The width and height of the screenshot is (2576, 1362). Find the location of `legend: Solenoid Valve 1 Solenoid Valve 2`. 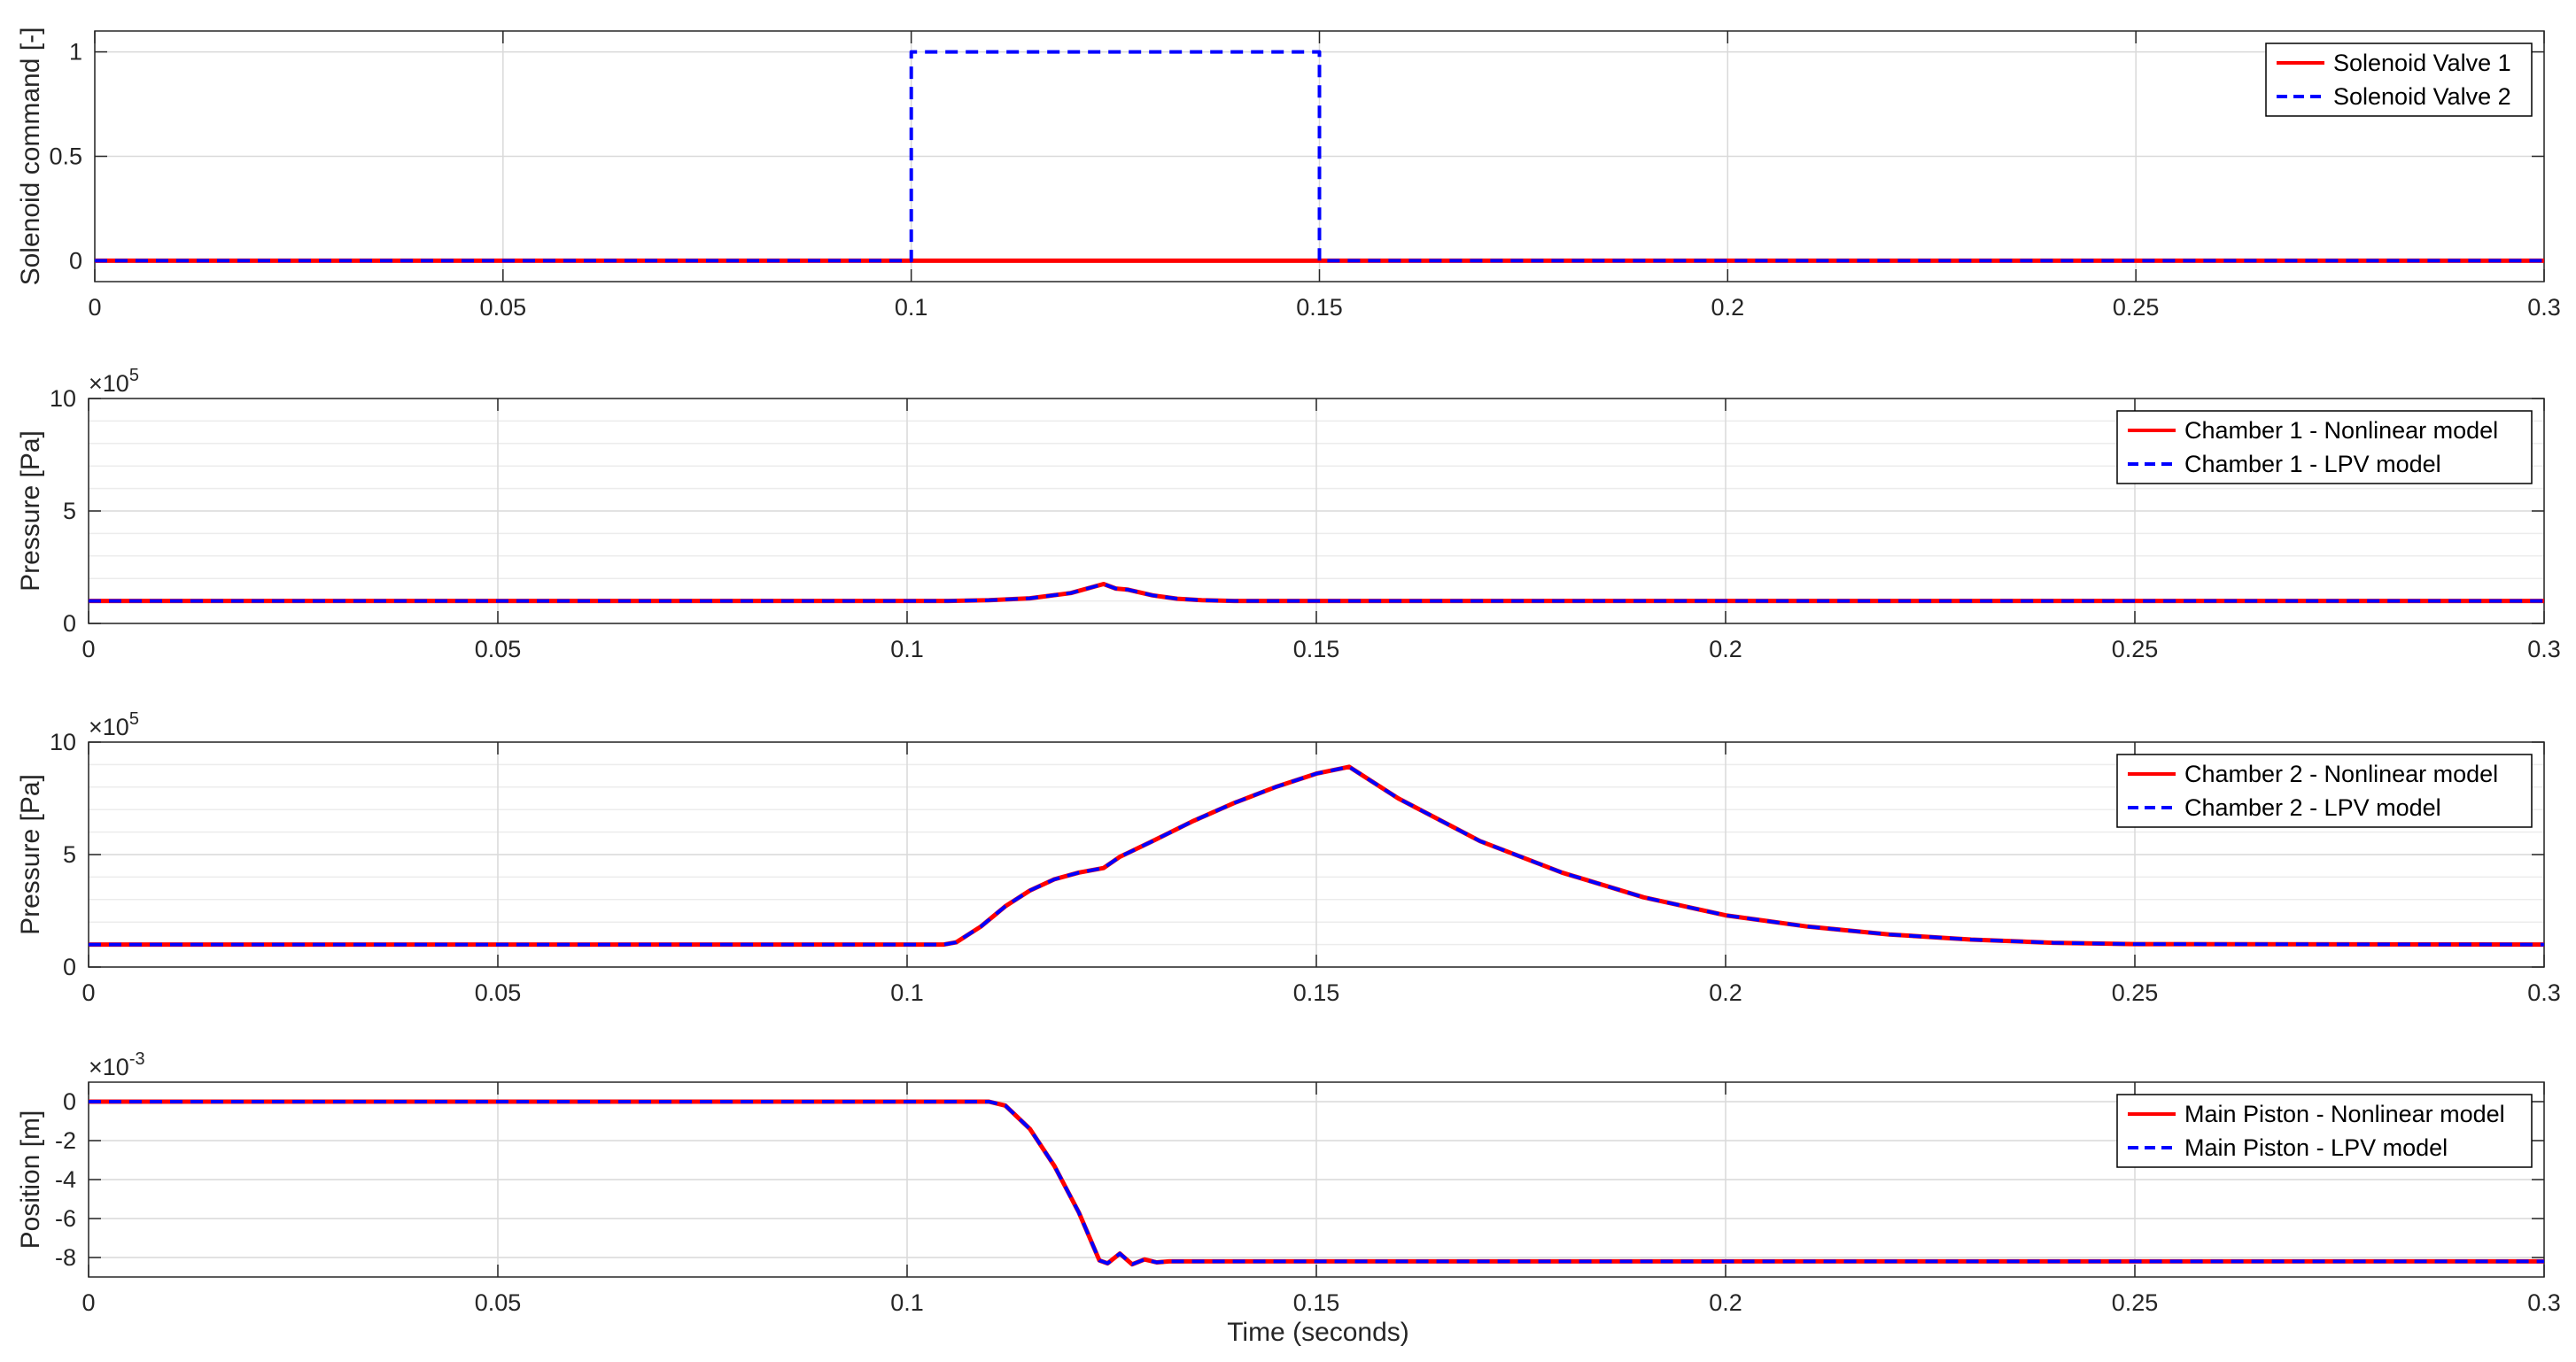

legend: Solenoid Valve 1 Solenoid Valve 2 is located at coordinates (2399, 80).